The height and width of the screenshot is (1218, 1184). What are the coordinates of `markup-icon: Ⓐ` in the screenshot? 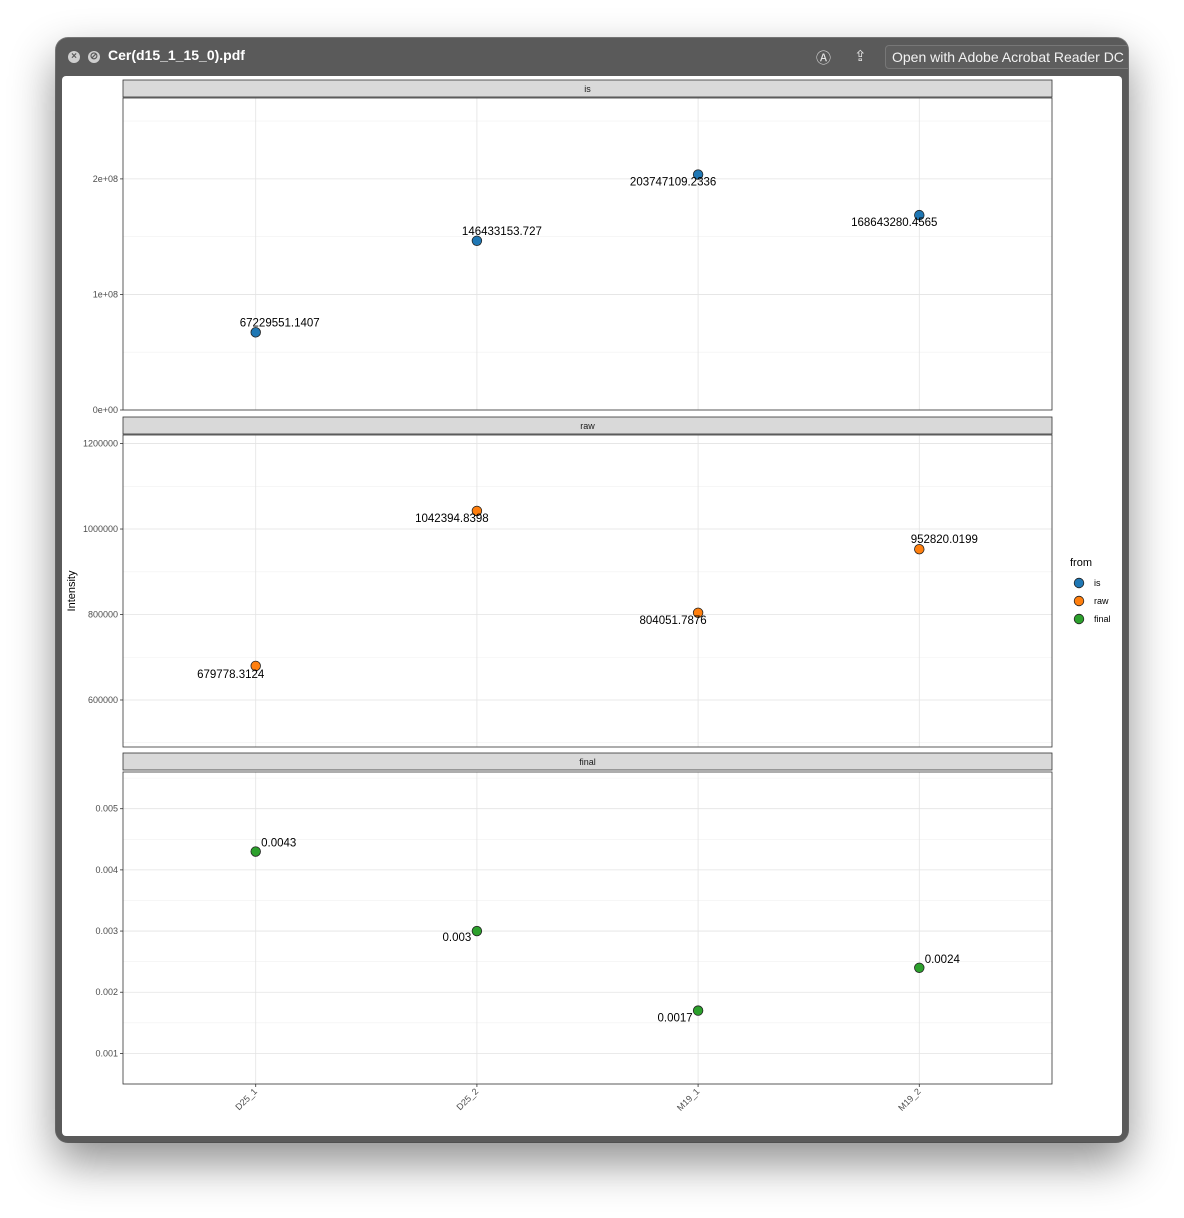 It's located at (824, 58).